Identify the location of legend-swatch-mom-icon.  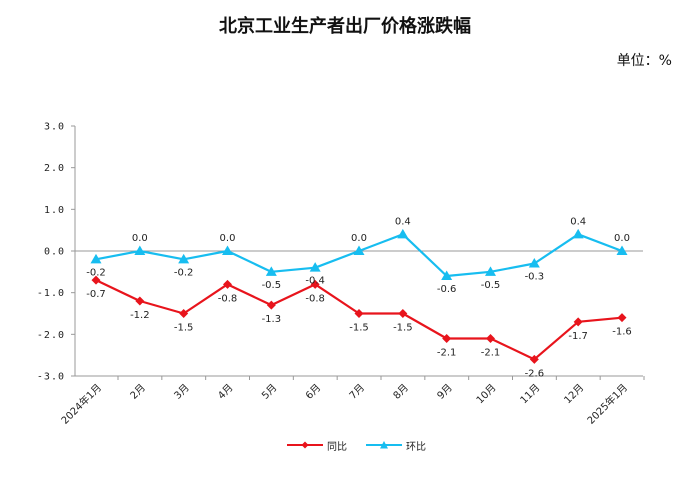
(384, 445).